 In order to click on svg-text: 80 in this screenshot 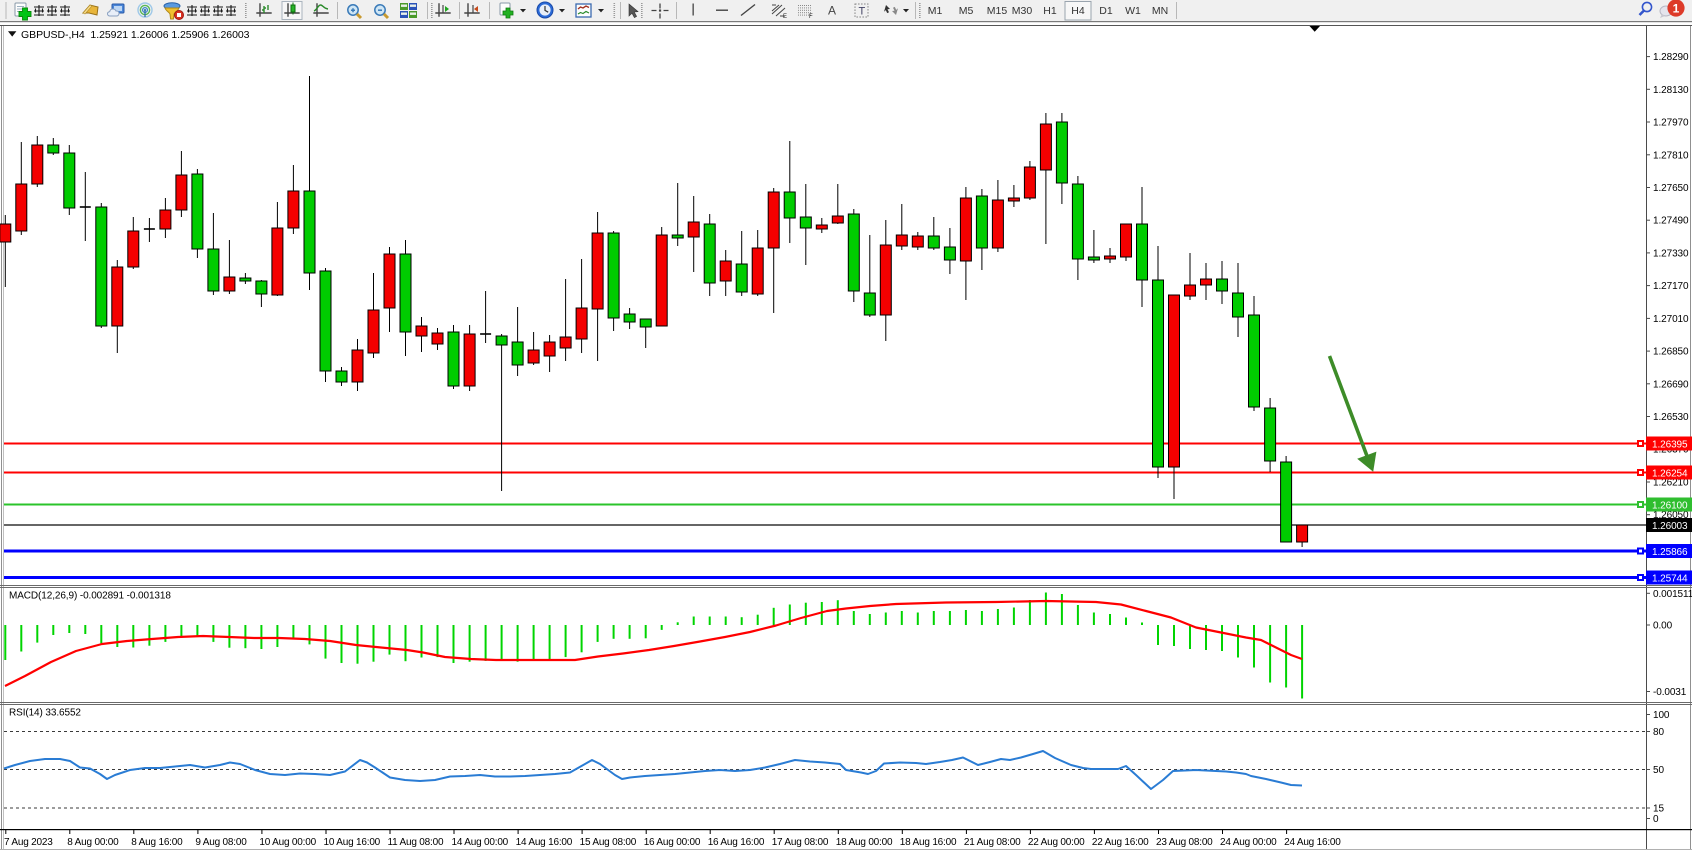, I will do `click(1658, 732)`.